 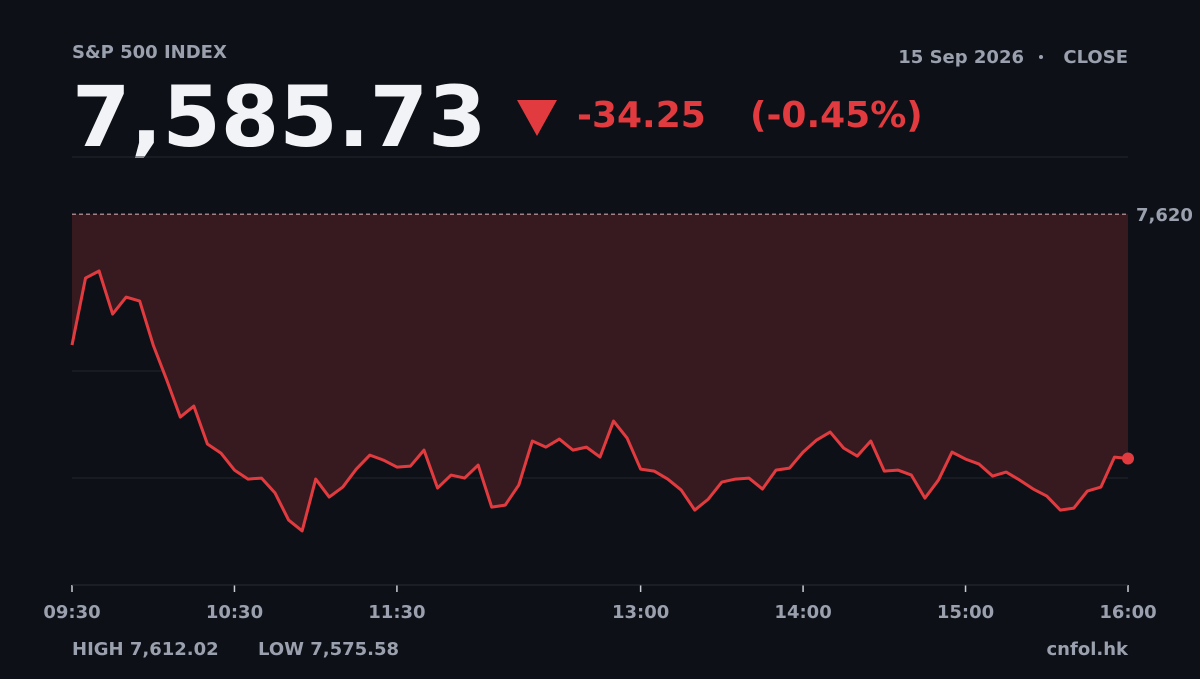 I want to click on x-tick-label: 14:00, so click(x=802, y=612).